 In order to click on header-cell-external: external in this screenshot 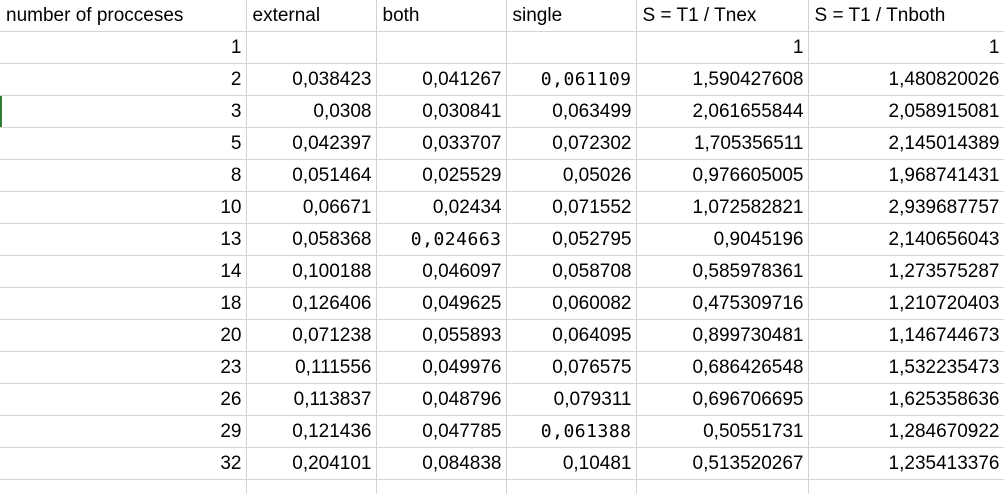, I will do `click(311, 16)`.